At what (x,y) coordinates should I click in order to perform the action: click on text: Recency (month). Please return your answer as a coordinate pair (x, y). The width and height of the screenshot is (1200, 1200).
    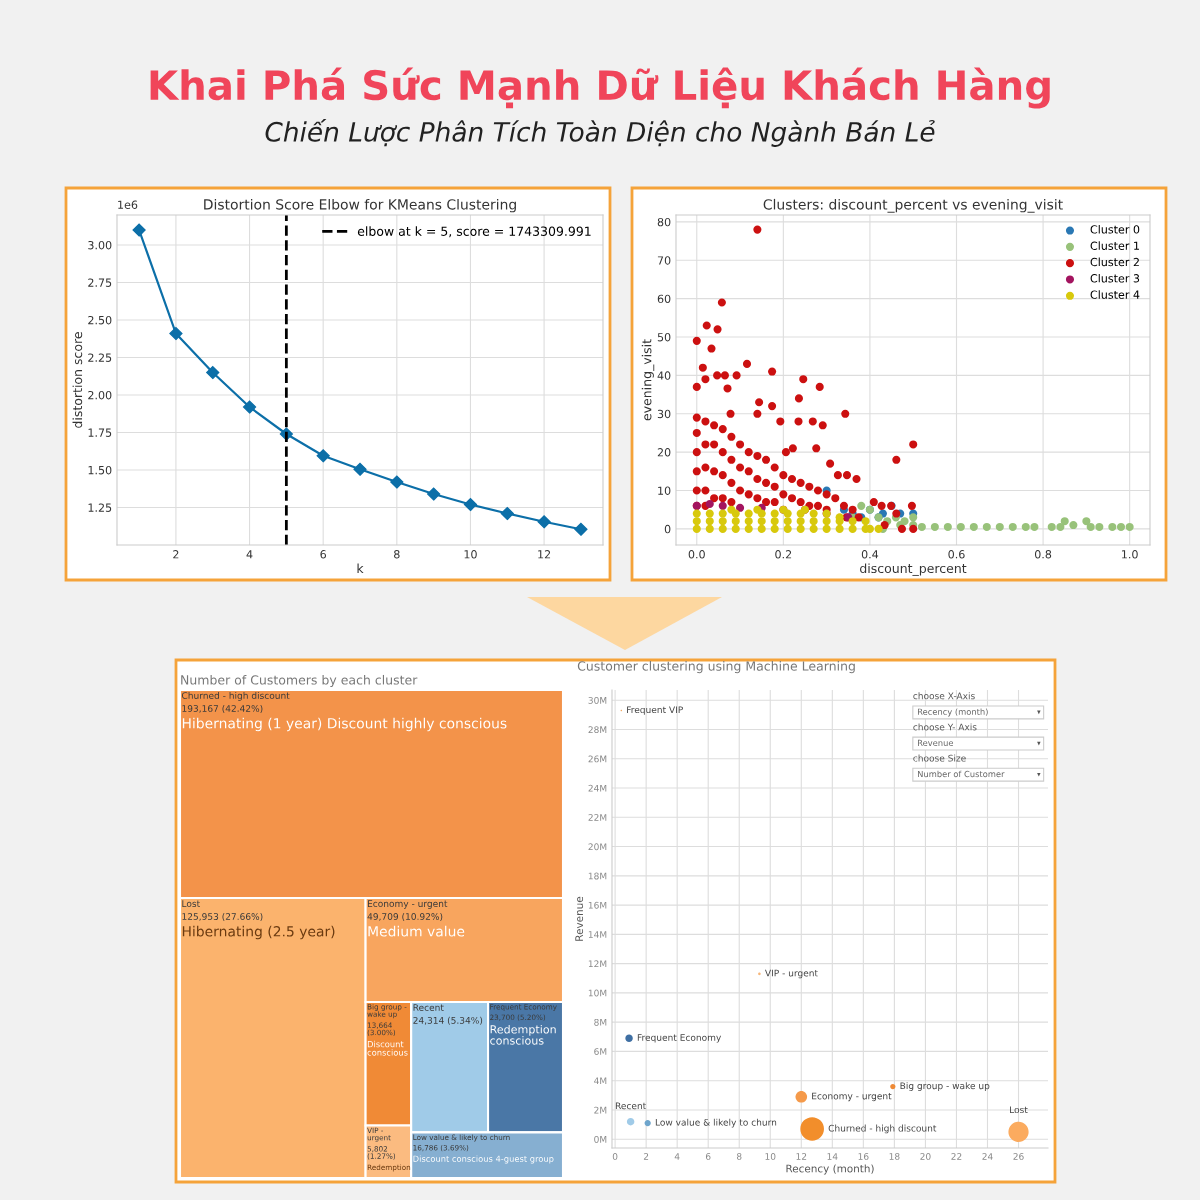
    Looking at the image, I should click on (830, 1169).